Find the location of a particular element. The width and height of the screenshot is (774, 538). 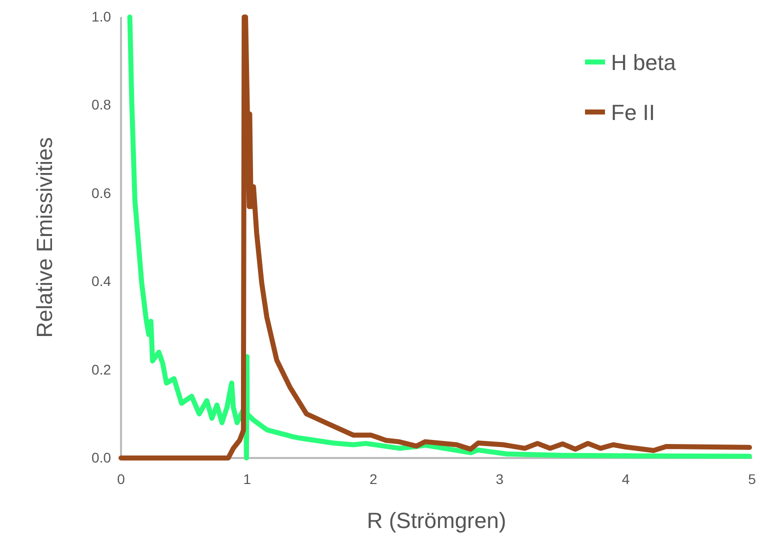

x-tick-label: 2 is located at coordinates (374, 478).